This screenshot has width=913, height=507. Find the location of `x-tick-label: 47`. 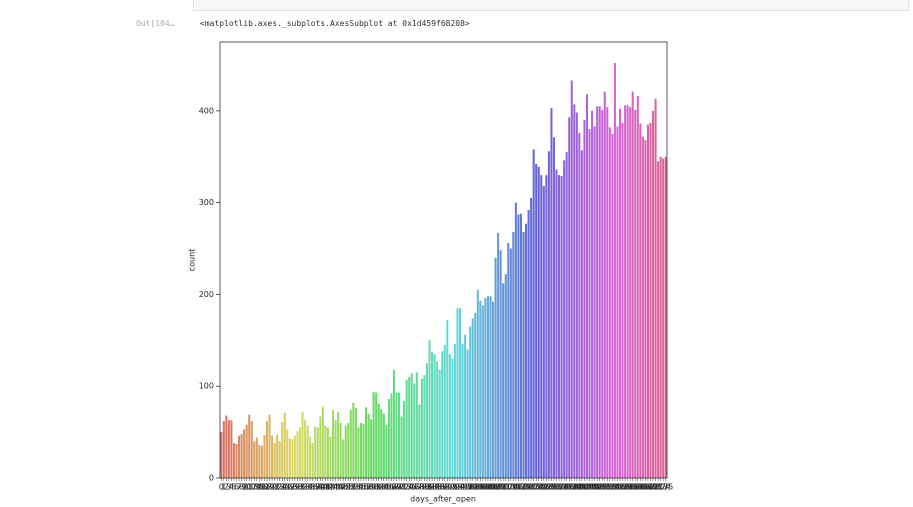

x-tick-label: 47 is located at coordinates (341, 487).